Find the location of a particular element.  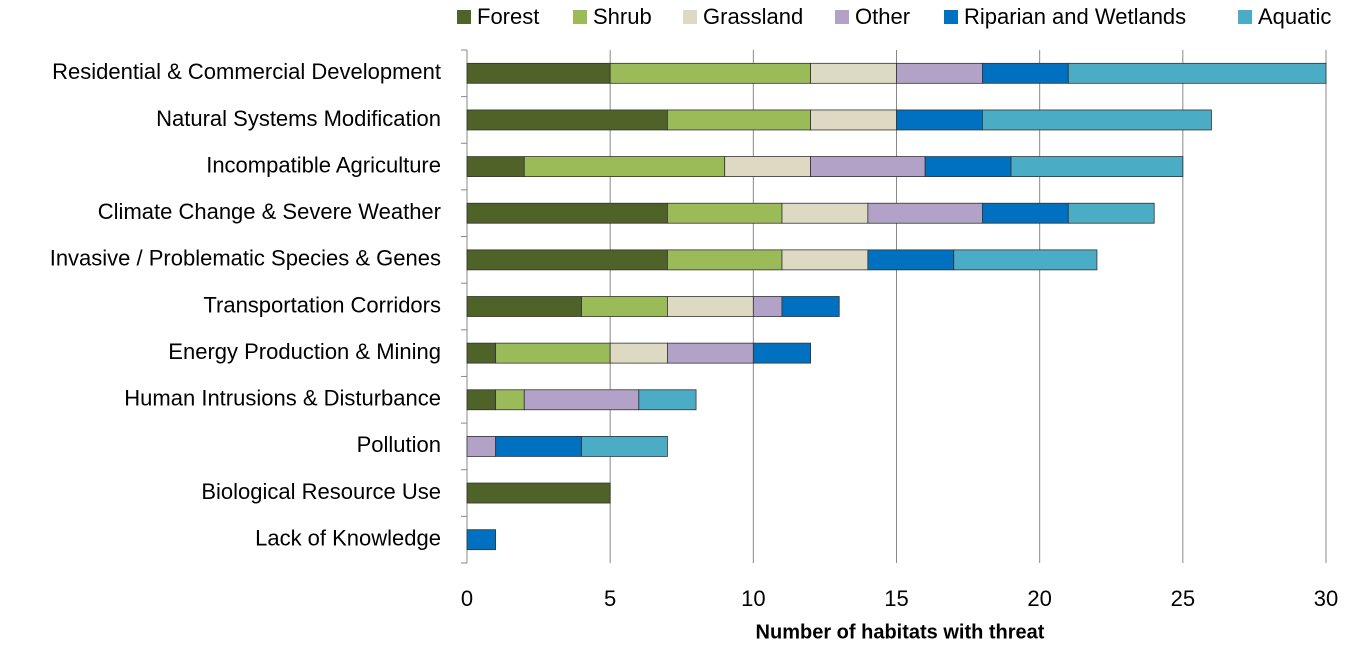

y-tick-label: Biological Resource Use is located at coordinates (321, 491).